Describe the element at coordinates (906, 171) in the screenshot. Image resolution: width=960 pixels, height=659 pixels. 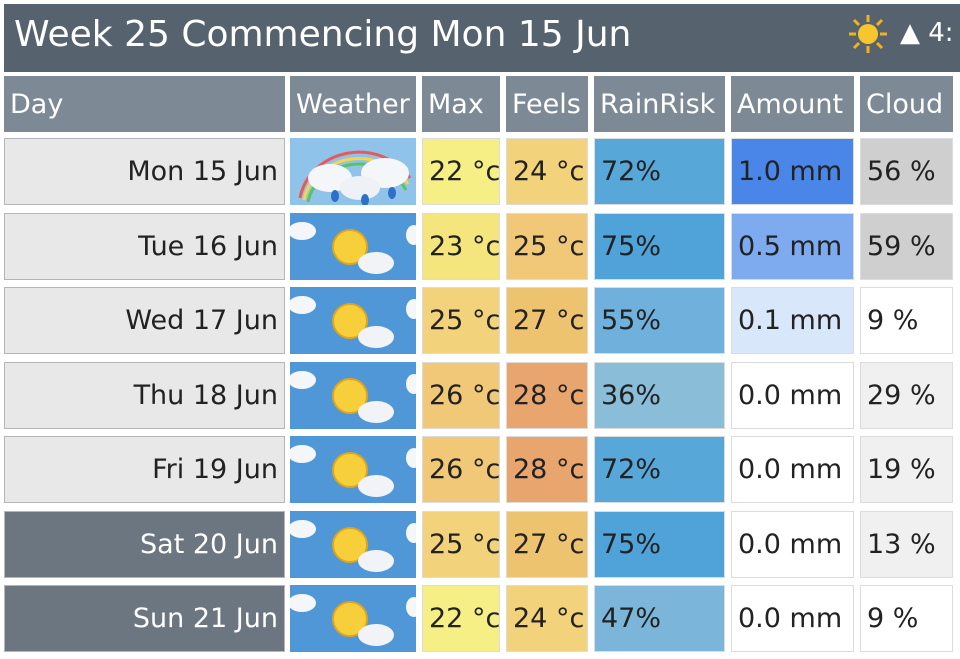
I see `data-cell: 56 %` at that location.